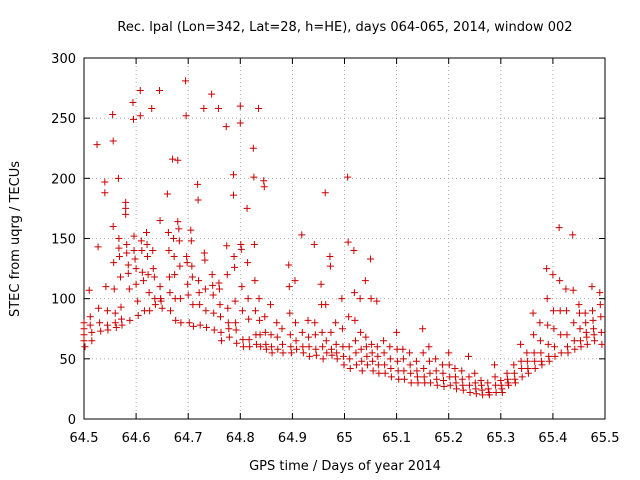 This screenshot has width=640, height=480. I want to click on x-tick-label: 65.4, so click(552, 438).